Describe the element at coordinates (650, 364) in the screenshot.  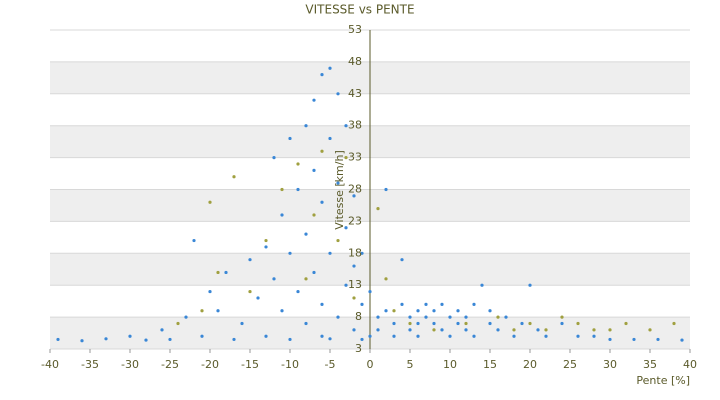
I see `x-tick-label: 35` at that location.